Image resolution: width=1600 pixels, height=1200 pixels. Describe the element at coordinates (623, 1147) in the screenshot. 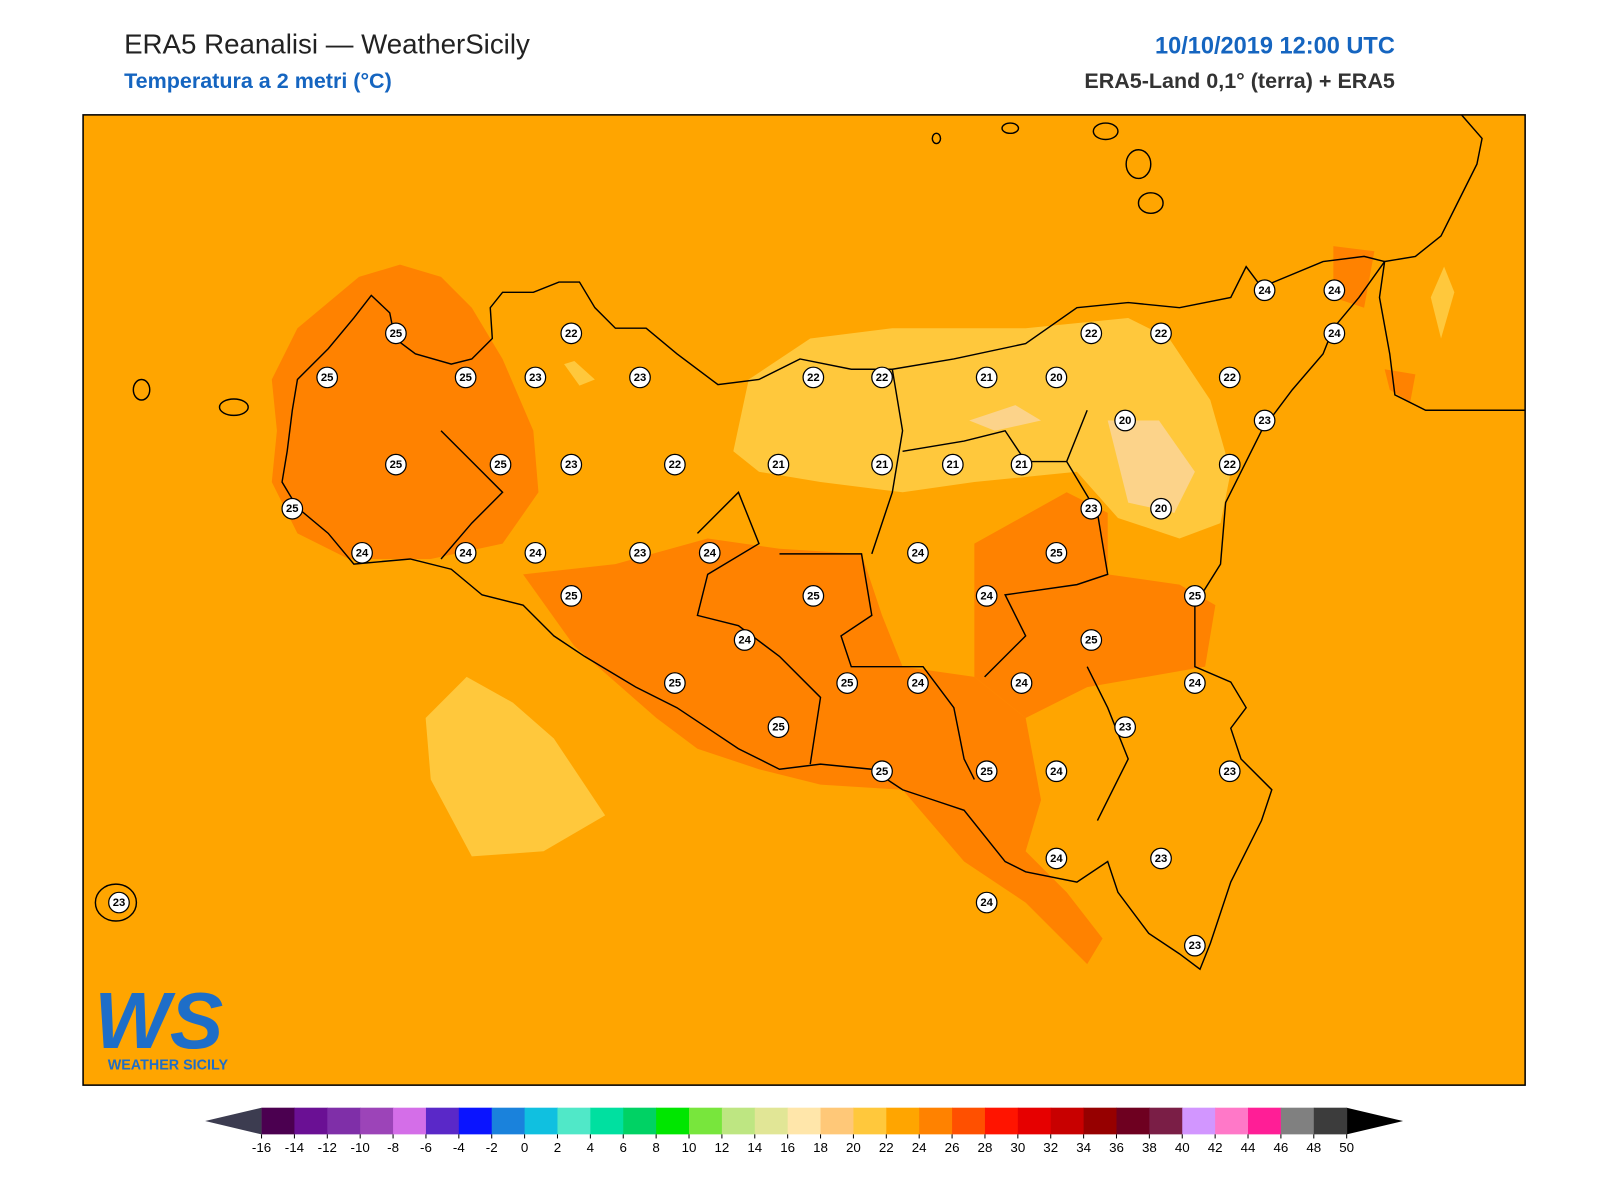

I see `colorbar-tick-label: 6` at that location.